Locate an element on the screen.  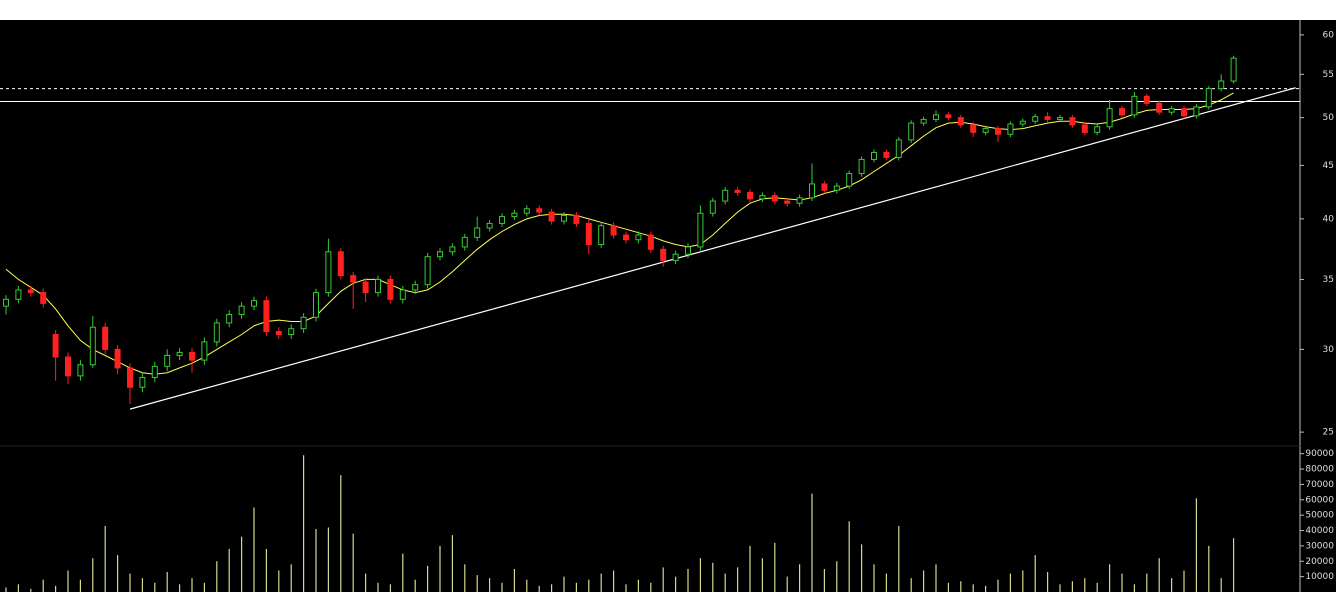
y-tick-label: 35 is located at coordinates (1328, 280).